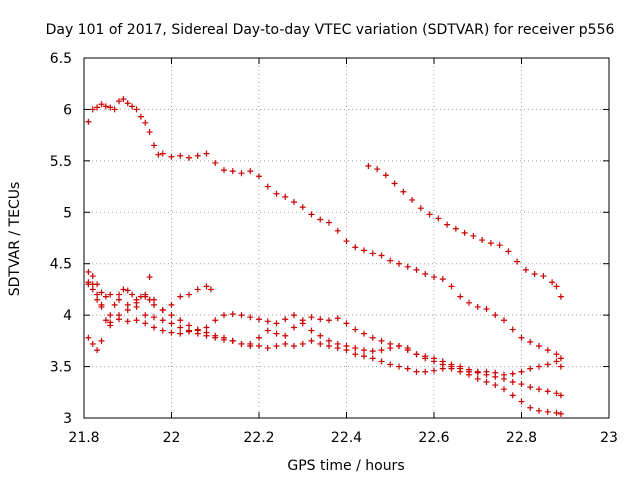  What do you see at coordinates (15, 239) in the screenshot?
I see `y-axis-label: SDTVAR / TECUs` at bounding box center [15, 239].